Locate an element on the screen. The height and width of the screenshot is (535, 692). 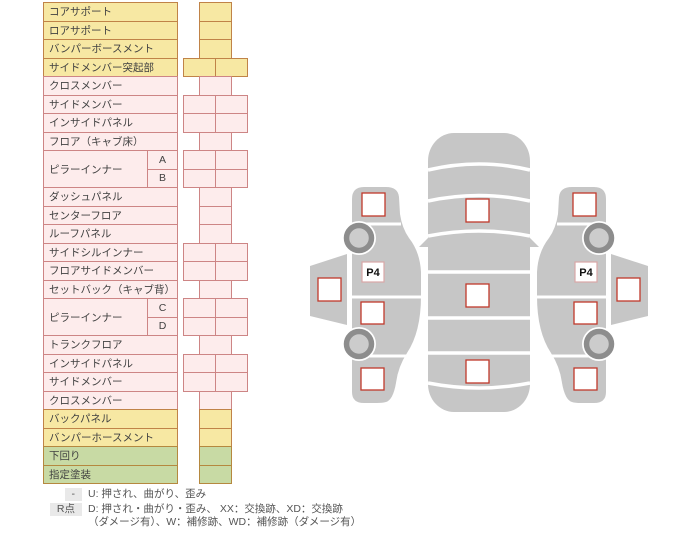
part-row: フロアサイドメンバー is located at coordinates (145, 271).